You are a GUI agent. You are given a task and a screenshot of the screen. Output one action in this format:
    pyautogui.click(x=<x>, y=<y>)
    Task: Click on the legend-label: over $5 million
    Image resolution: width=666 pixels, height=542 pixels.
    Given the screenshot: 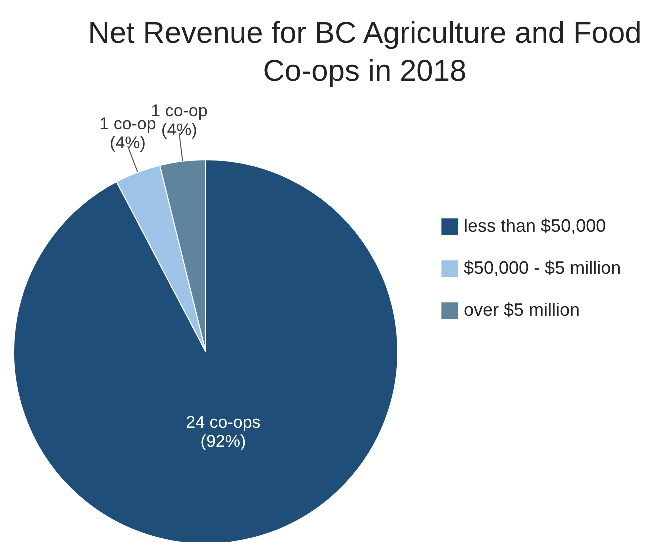 What is the action you would take?
    pyautogui.click(x=522, y=310)
    